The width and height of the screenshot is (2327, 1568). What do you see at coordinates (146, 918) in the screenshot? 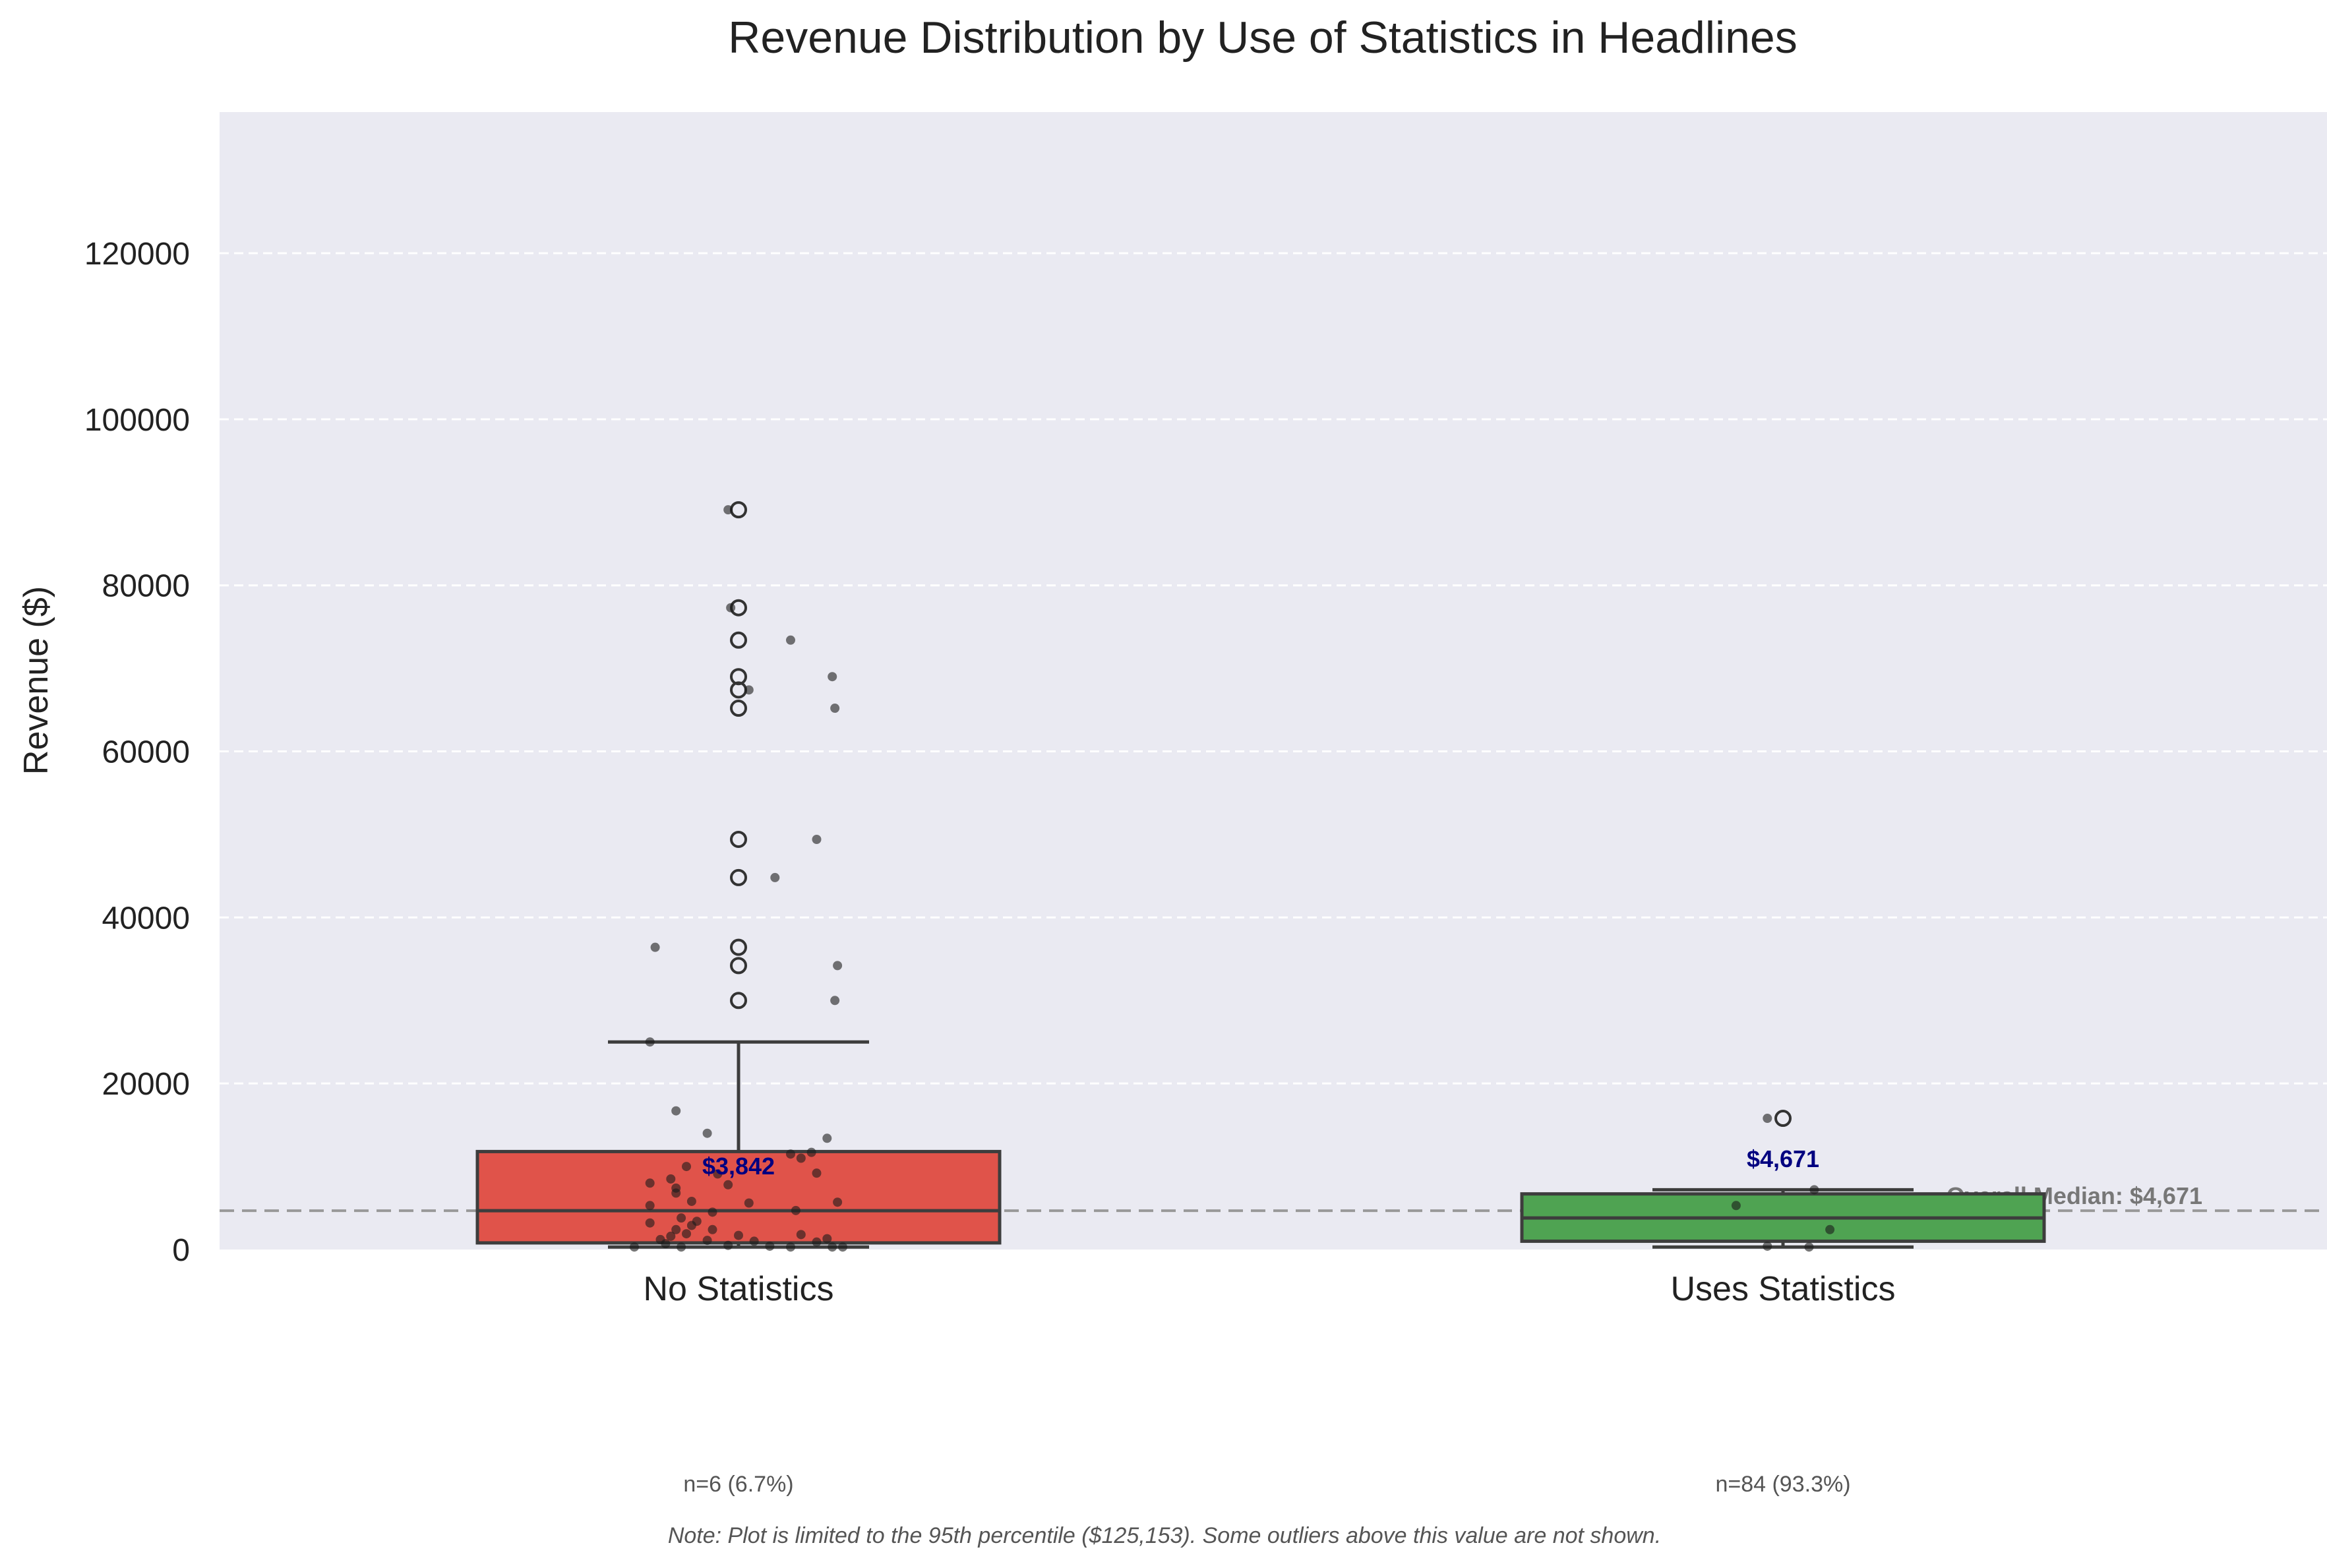
I see `y-tick-label: 40000` at bounding box center [146, 918].